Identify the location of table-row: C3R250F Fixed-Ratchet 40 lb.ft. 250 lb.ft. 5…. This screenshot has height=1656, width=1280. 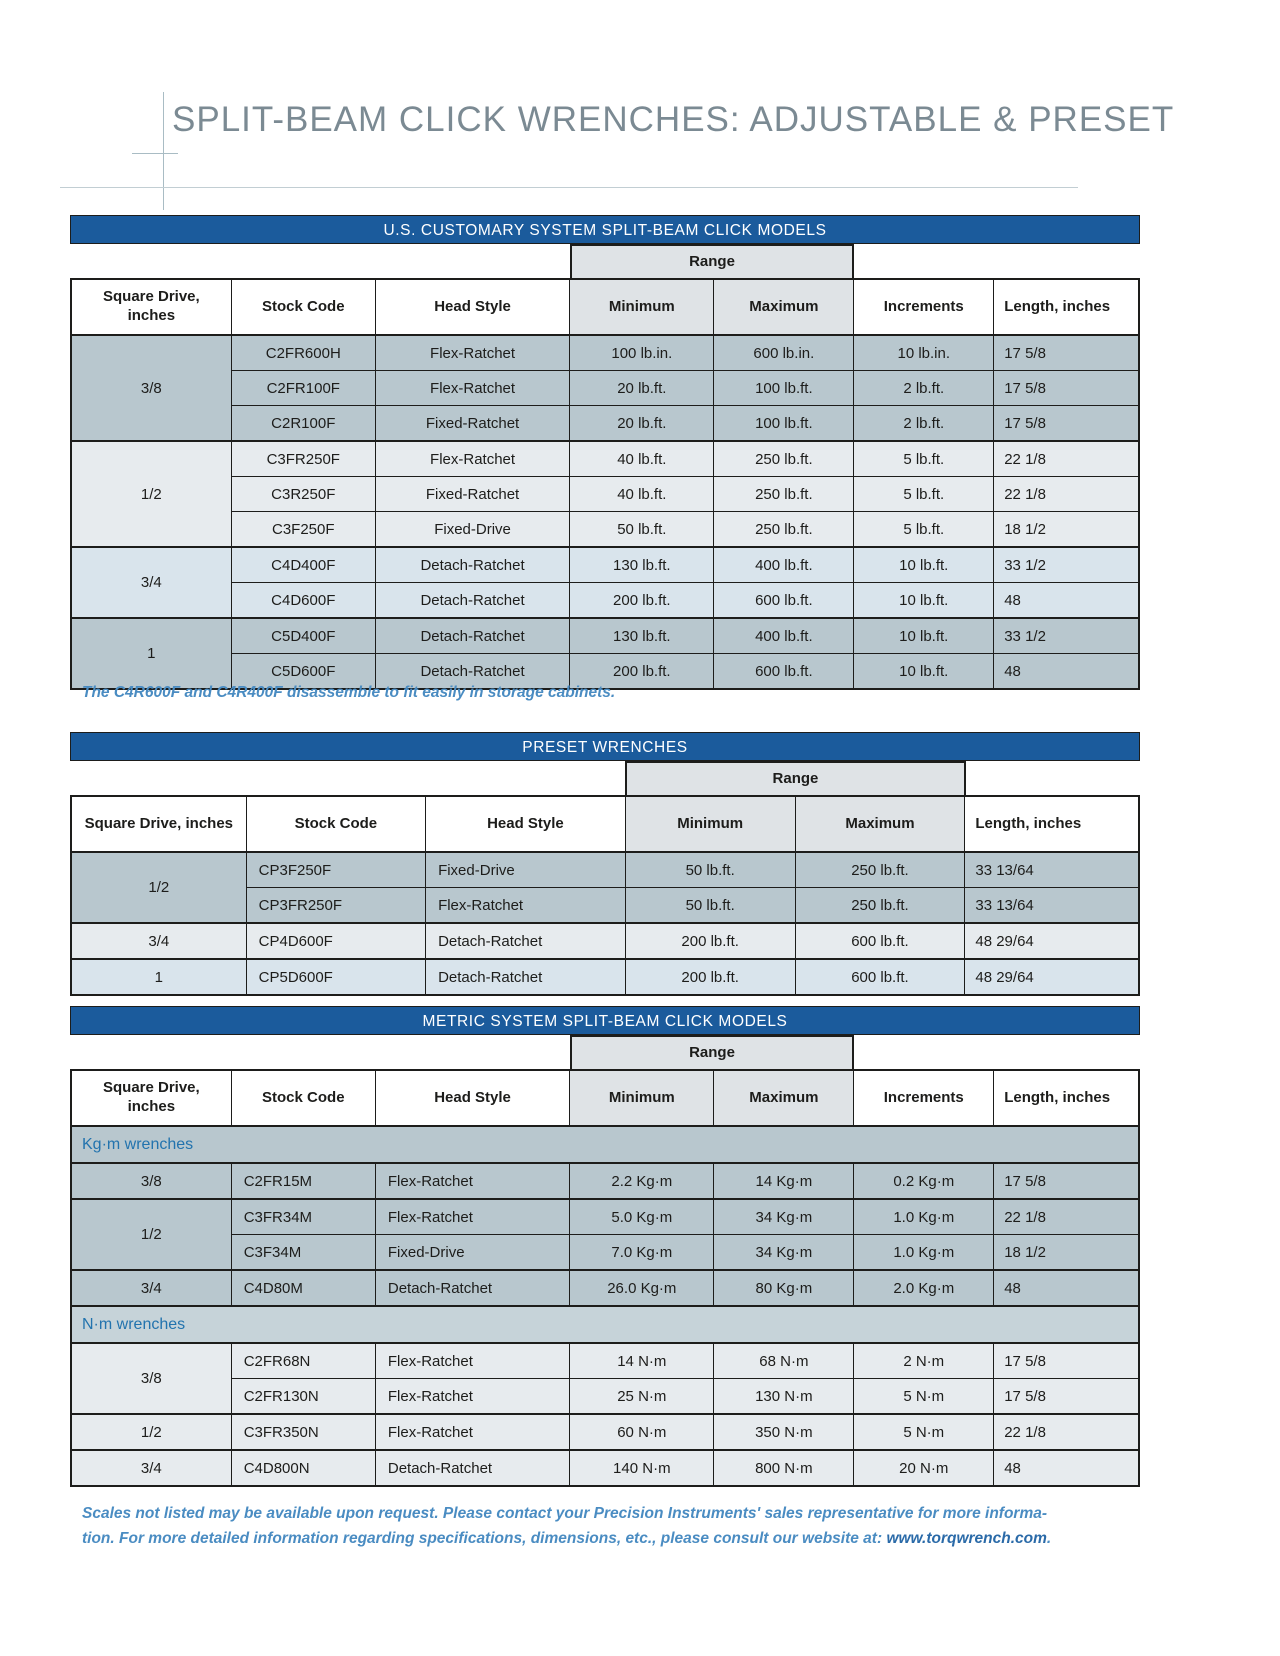
(605, 494).